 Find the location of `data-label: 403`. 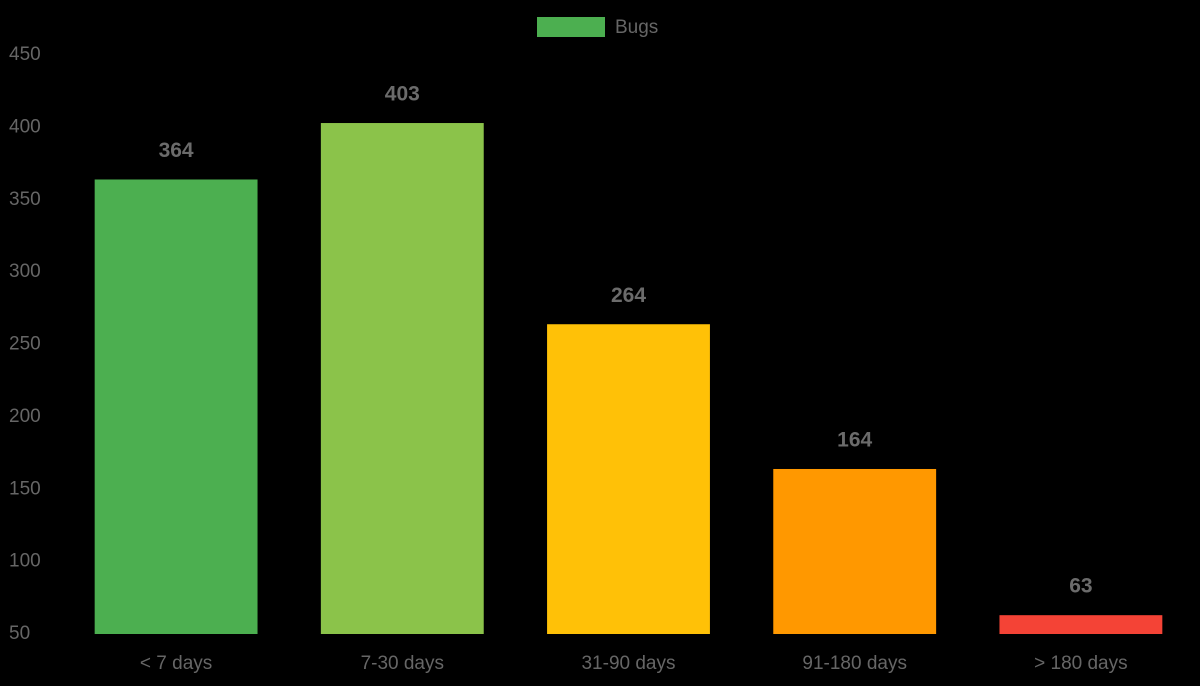

data-label: 403 is located at coordinates (402, 94).